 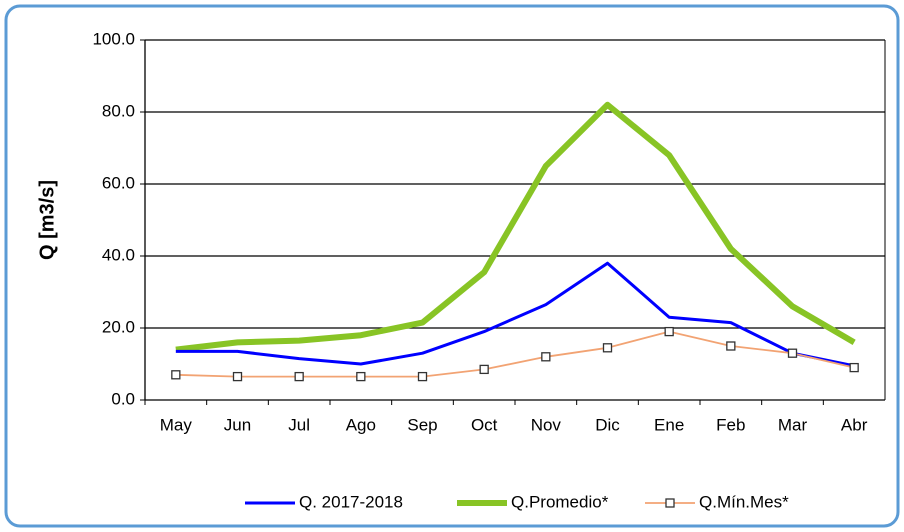 What do you see at coordinates (793, 424) in the screenshot?
I see `x-tick-label: Mar` at bounding box center [793, 424].